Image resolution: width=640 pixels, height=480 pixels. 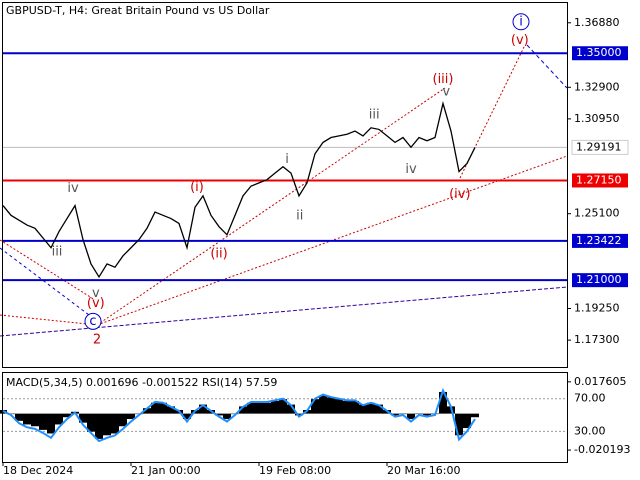 I want to click on x-tick-label: 21 Jan 00:00, so click(x=166, y=470).